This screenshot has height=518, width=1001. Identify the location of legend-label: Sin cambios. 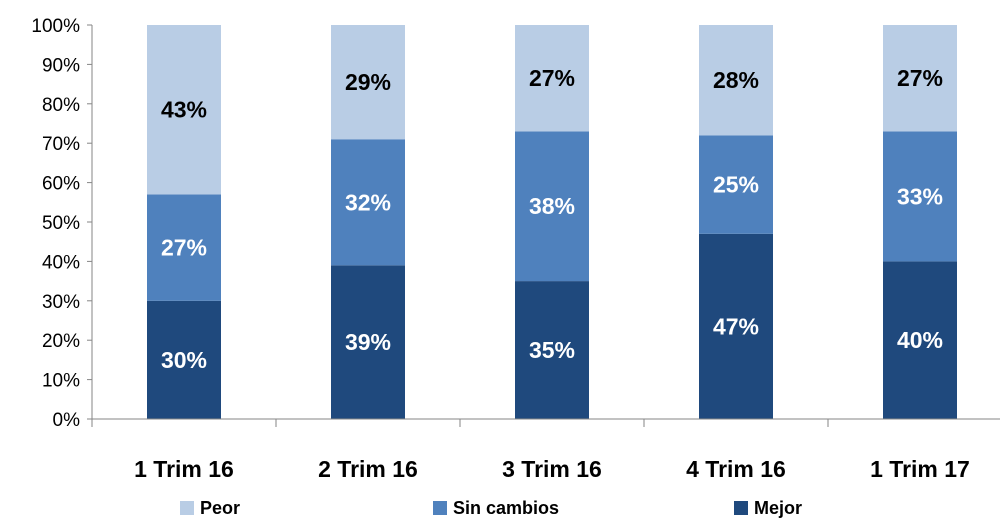
(506, 508).